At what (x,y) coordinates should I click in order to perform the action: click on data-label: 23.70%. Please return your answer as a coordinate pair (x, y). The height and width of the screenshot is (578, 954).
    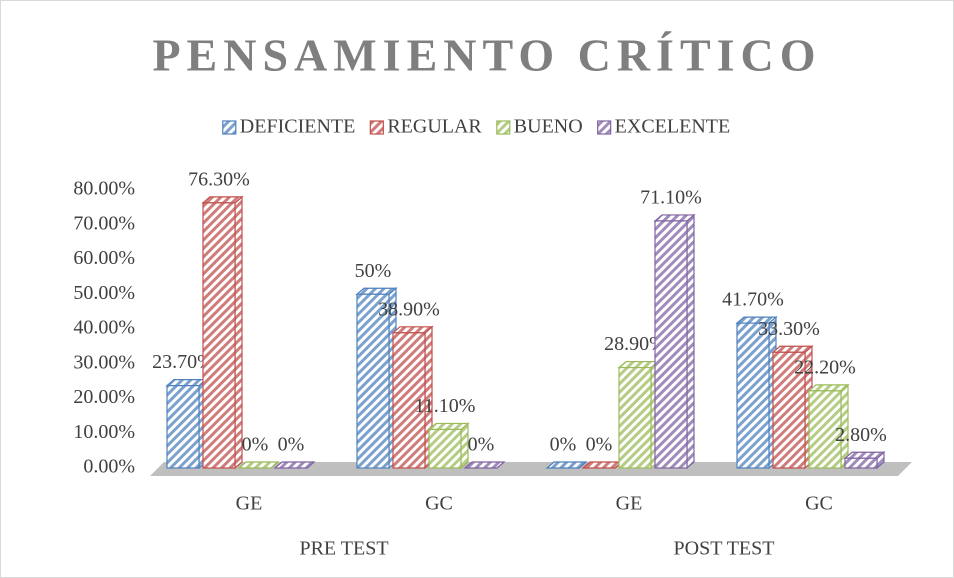
    Looking at the image, I should click on (183, 362).